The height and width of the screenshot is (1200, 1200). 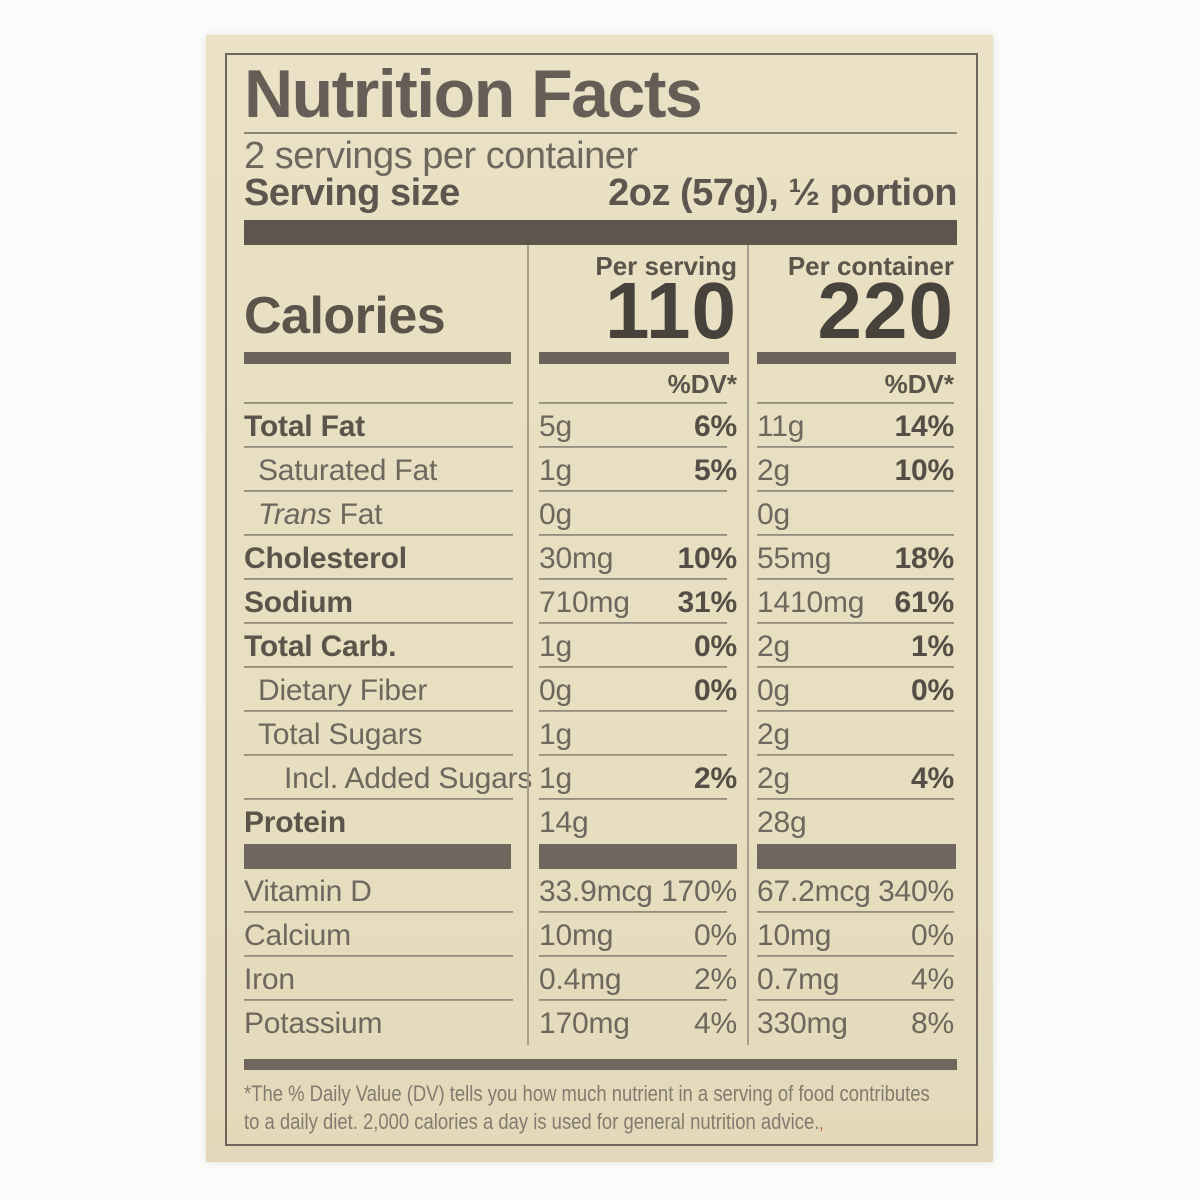 I want to click on nutrient-amount: 1410mg, so click(x=811, y=602).